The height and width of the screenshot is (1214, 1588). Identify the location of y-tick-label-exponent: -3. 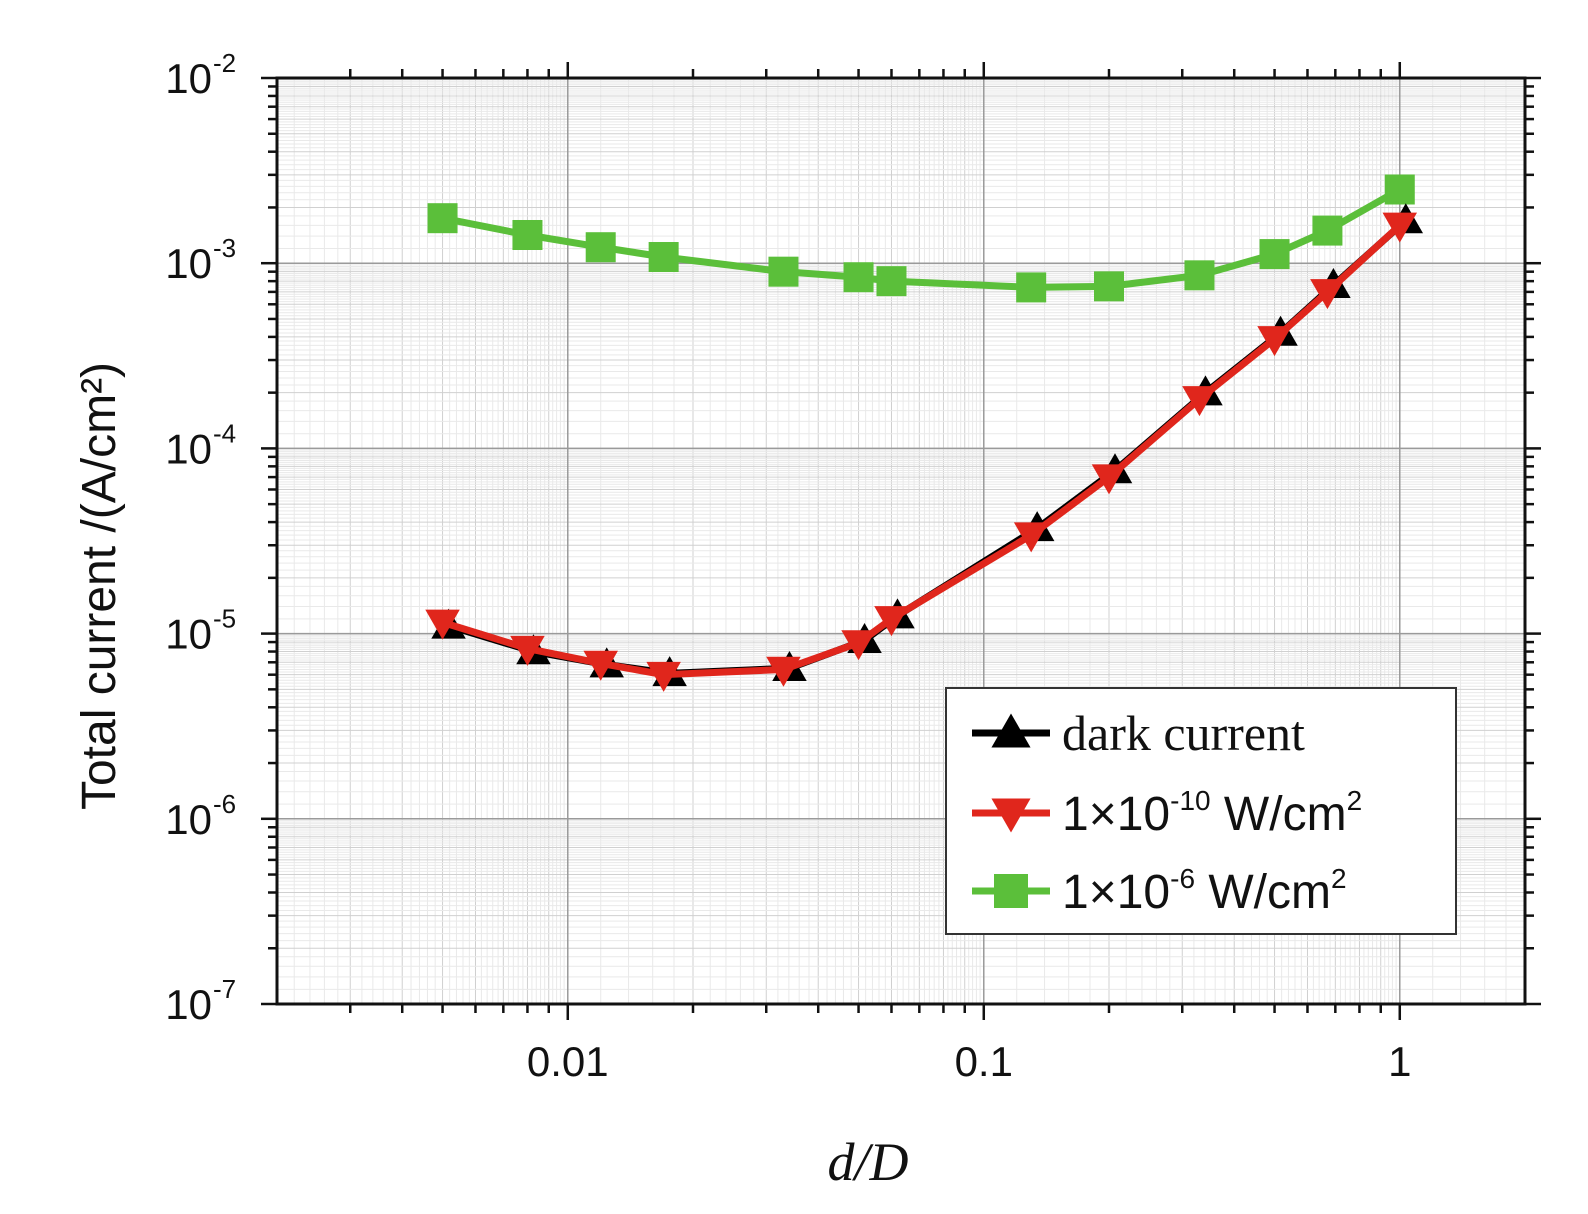
(224, 248).